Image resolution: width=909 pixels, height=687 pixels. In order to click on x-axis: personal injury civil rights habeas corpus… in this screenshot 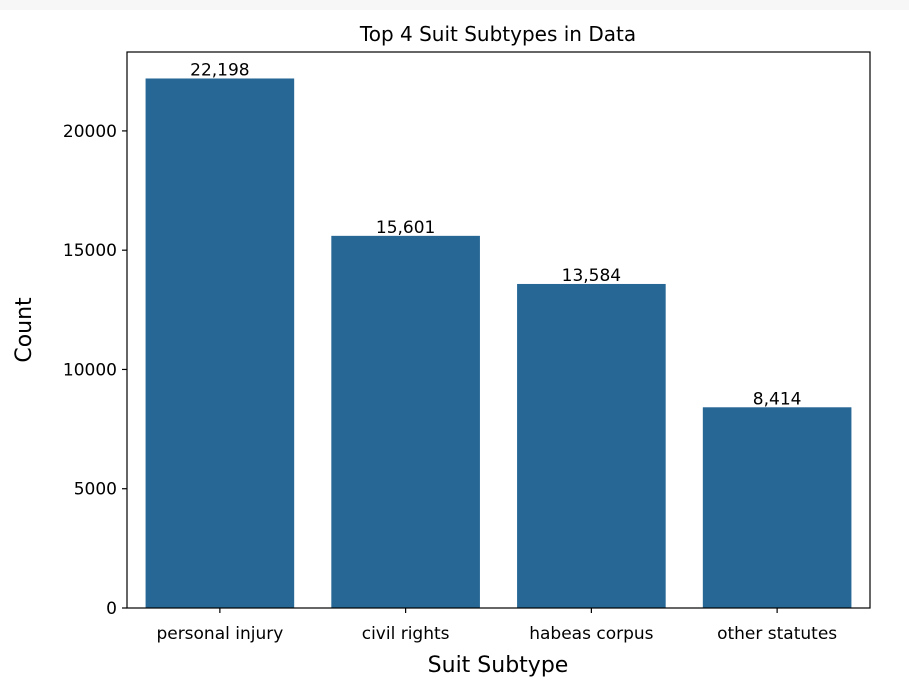, I will do `click(496, 626)`.